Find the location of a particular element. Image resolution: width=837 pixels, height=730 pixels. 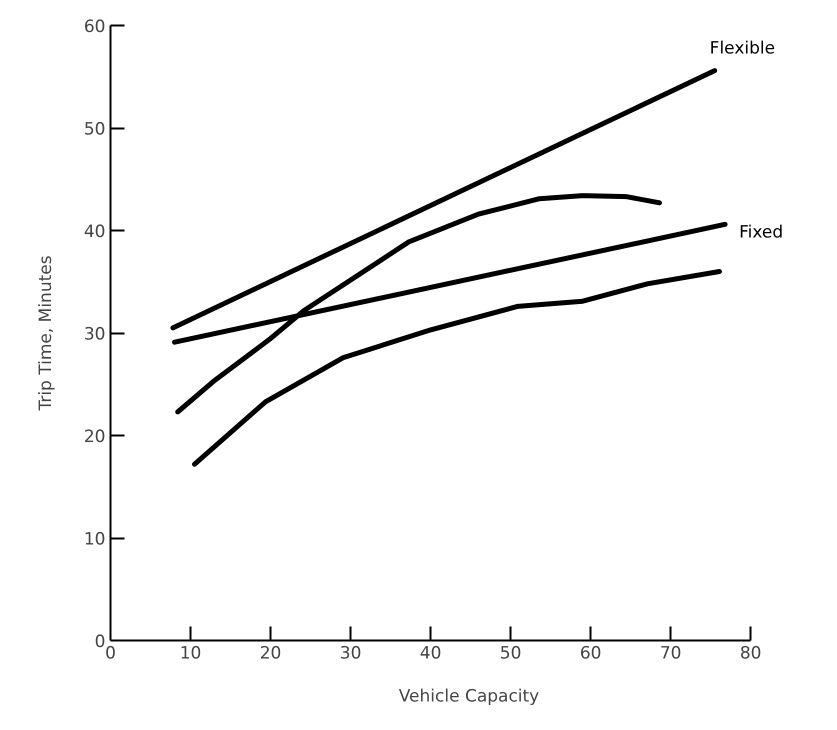

y-tick-label: 50 is located at coordinates (95, 130).